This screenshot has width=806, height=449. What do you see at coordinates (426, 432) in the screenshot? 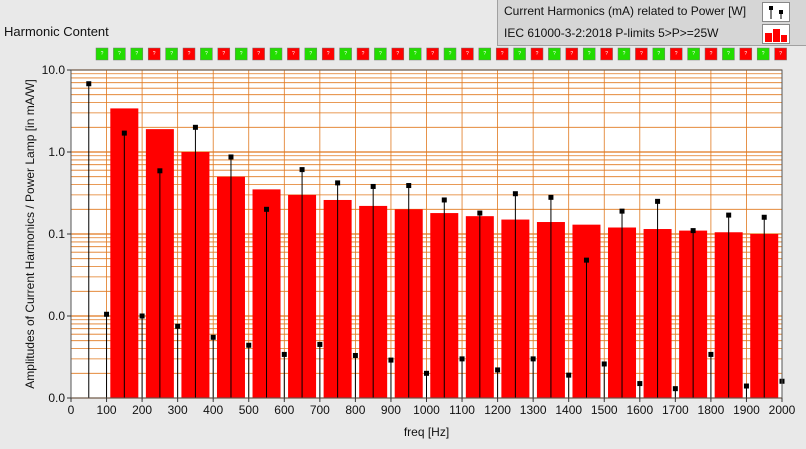
I see `x-axis-label: freq [Hz]` at bounding box center [426, 432].